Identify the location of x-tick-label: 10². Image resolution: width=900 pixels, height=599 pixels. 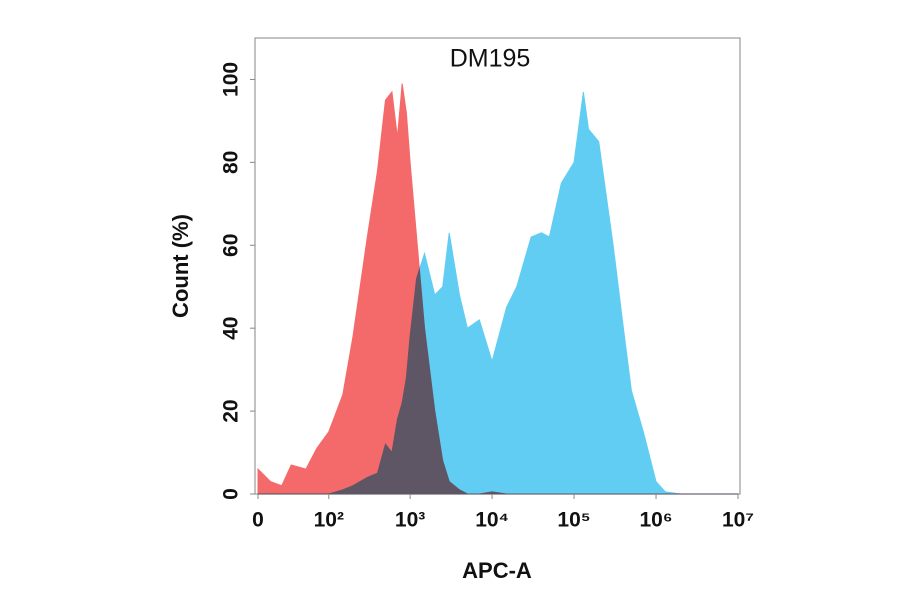
(329, 520).